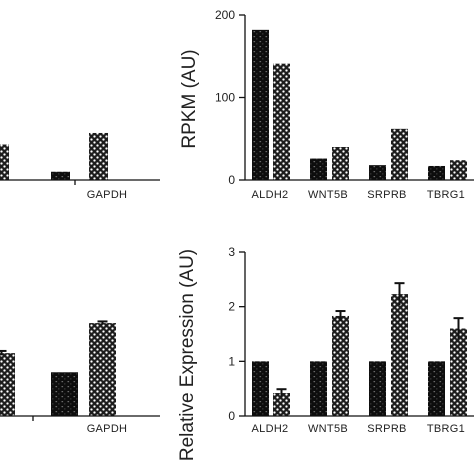 The height and width of the screenshot is (474, 474). What do you see at coordinates (231, 252) in the screenshot?
I see `p3-y-tick-label: 3` at bounding box center [231, 252].